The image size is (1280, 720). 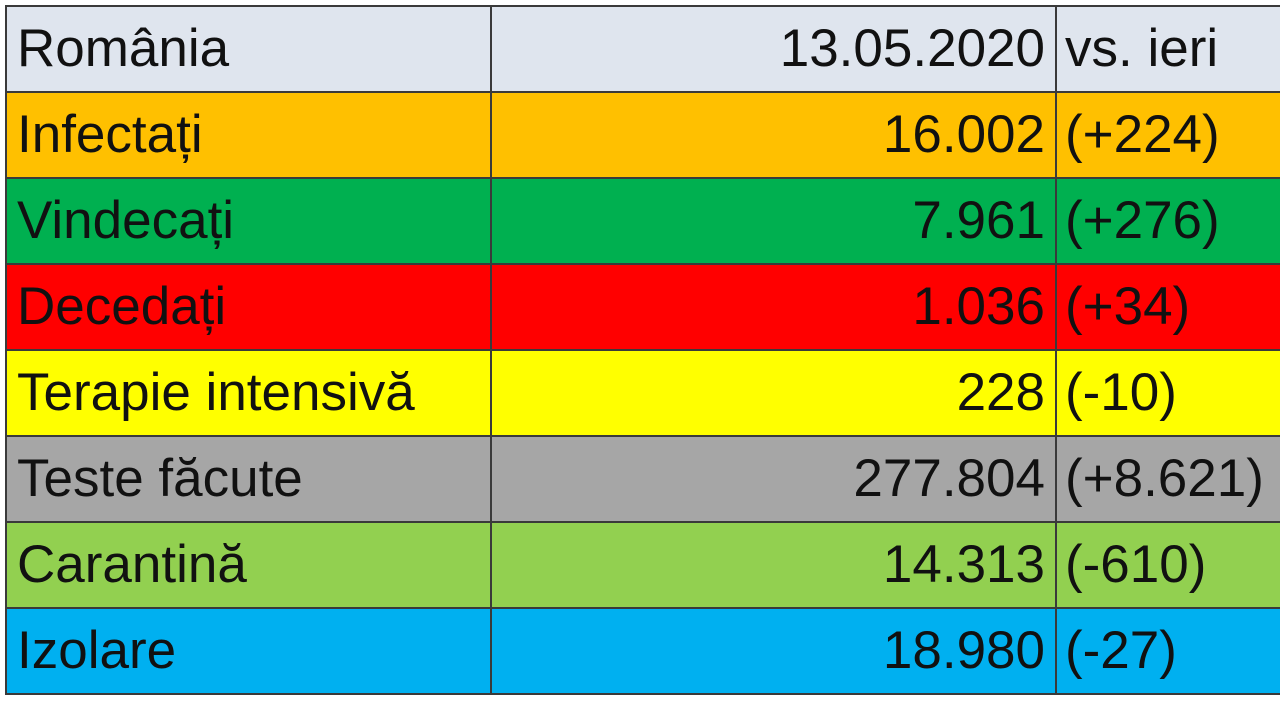 What do you see at coordinates (248, 651) in the screenshot?
I see `row-label: Izolare` at bounding box center [248, 651].